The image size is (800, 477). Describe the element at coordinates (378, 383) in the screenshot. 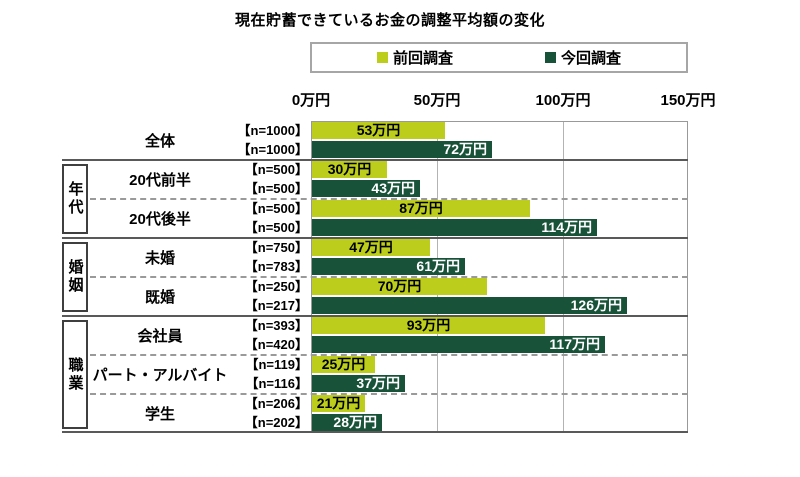

I see `bar-value-label: 37万円` at that location.